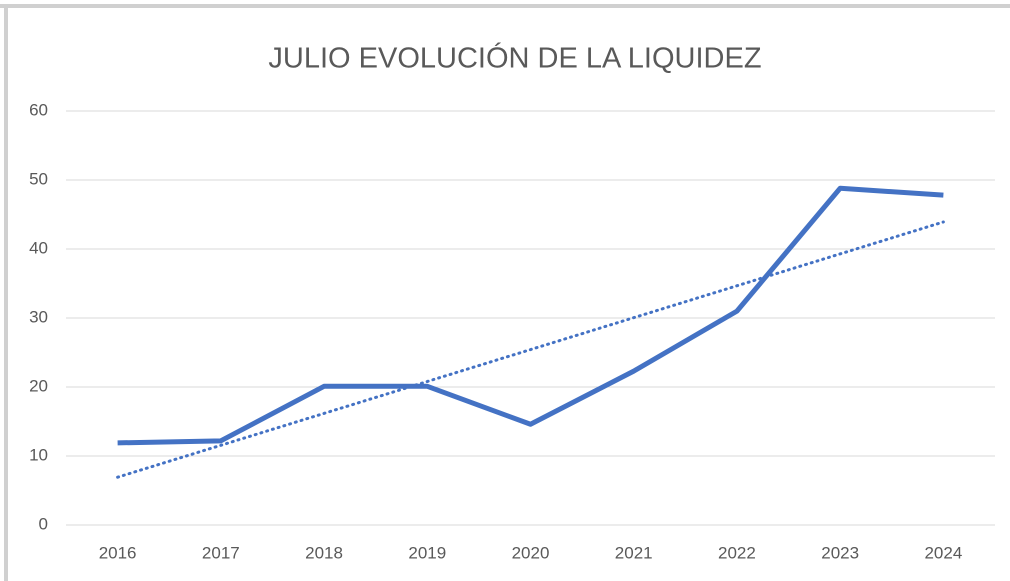 This screenshot has width=1010, height=581. I want to click on y-tick-label: 50, so click(38, 178).